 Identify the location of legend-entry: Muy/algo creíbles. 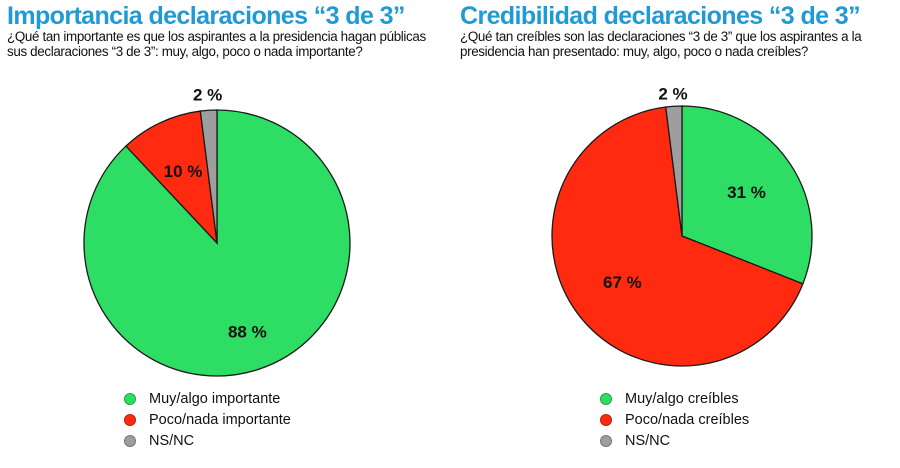
(674, 398).